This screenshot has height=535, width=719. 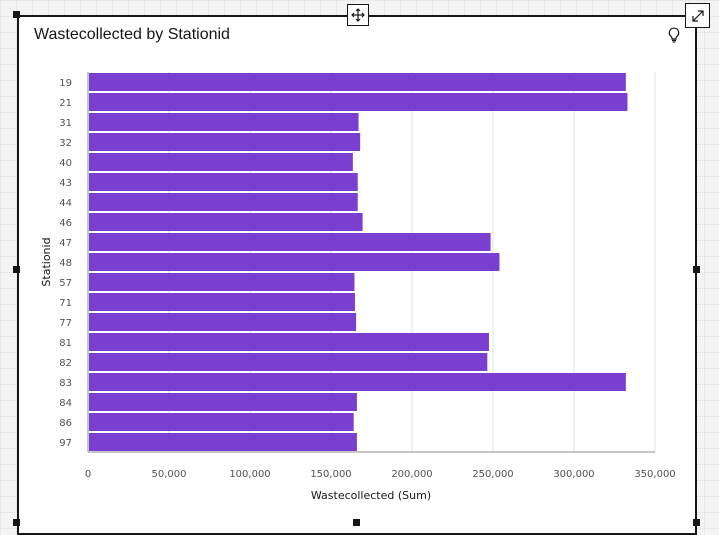 I want to click on y-tick-label: 44, so click(x=65, y=203).